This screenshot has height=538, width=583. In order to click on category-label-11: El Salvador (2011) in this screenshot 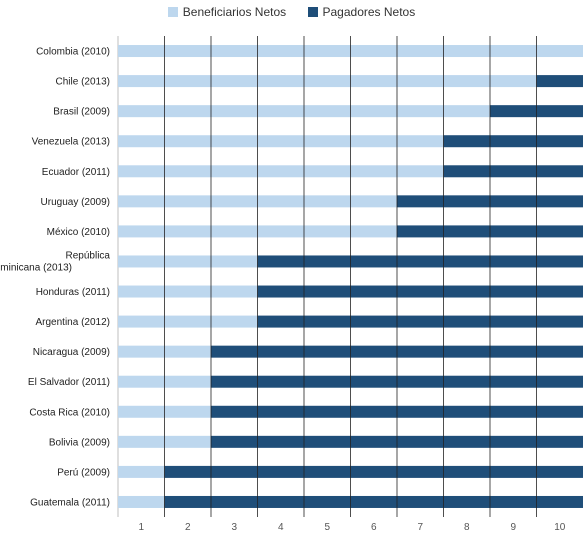, I will do `click(69, 382)`.